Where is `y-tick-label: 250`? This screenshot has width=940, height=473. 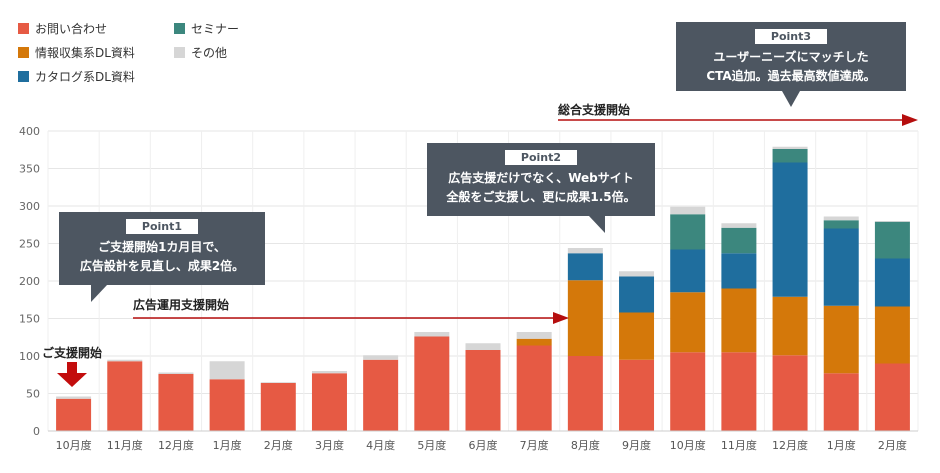
y-tick-label: 250 is located at coordinates (29, 244).